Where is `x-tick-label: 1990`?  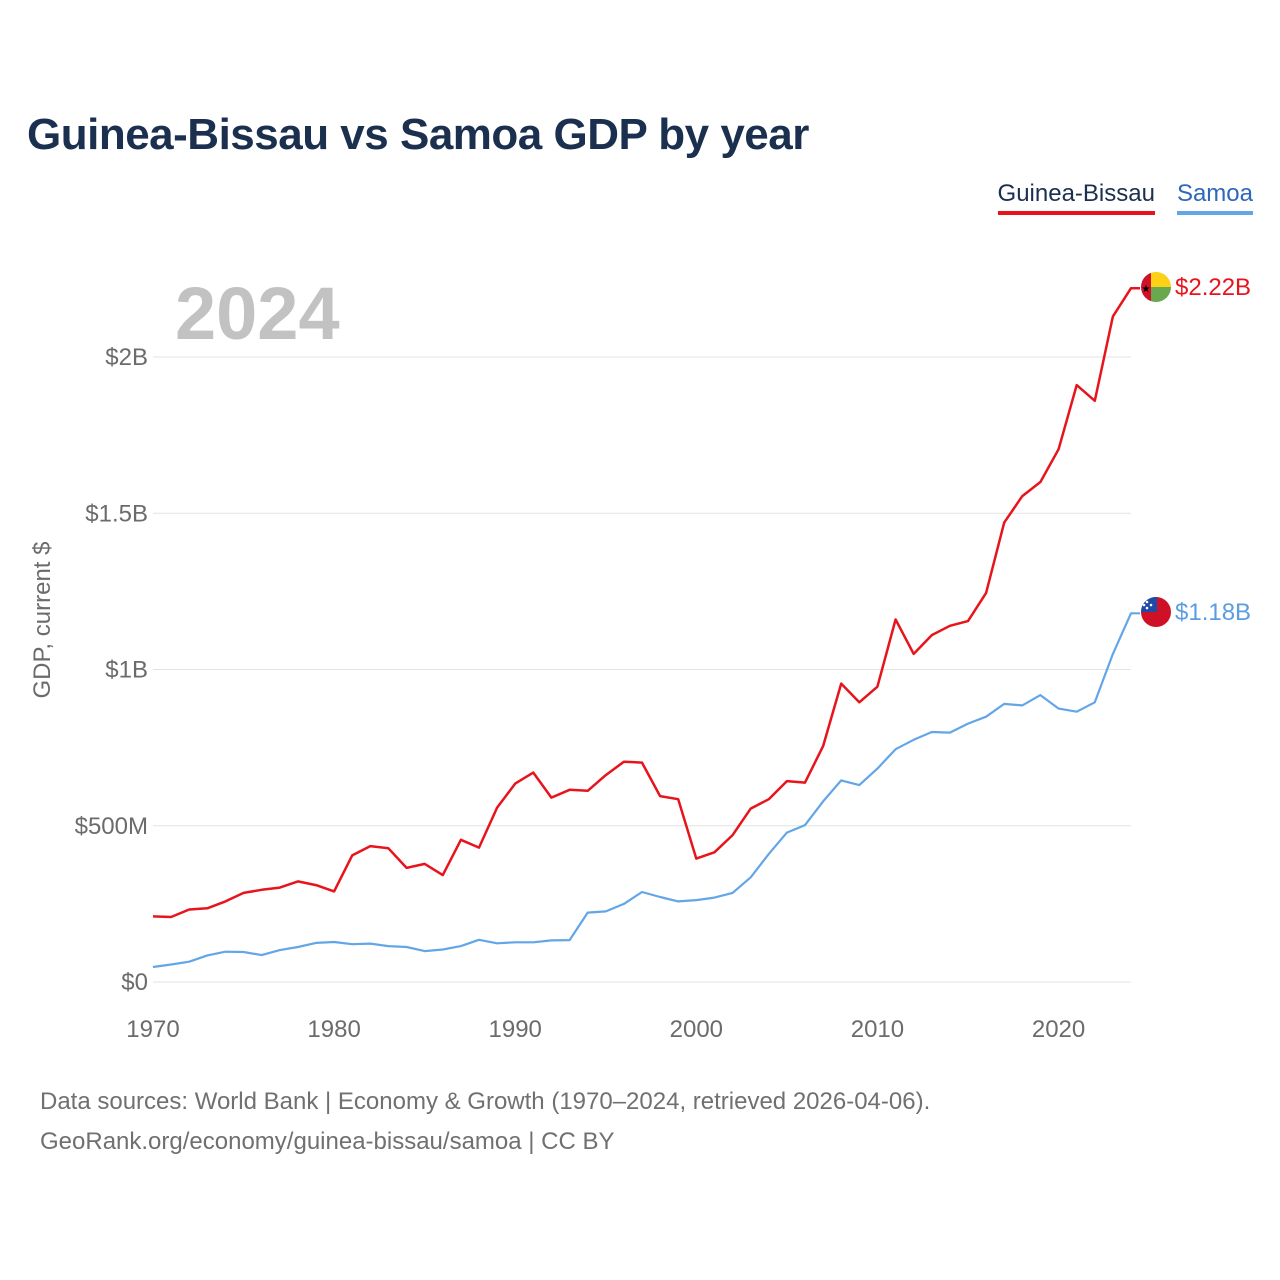
x-tick-label: 1990 is located at coordinates (515, 1029).